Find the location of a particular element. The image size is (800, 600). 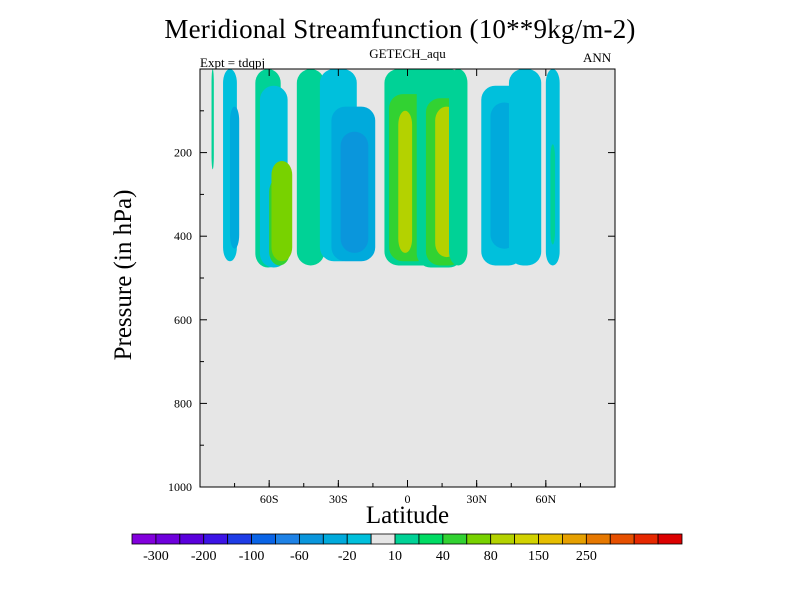

colorbar-label: -100 is located at coordinates (252, 556).